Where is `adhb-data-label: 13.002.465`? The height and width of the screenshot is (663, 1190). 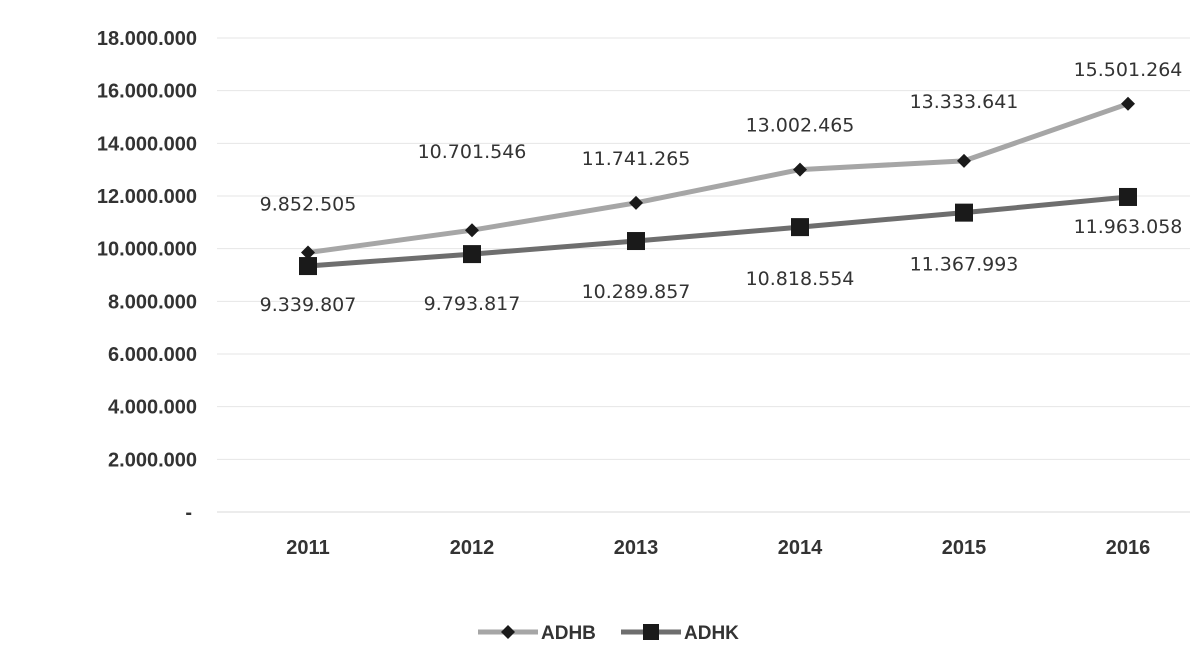 adhb-data-label: 13.002.465 is located at coordinates (800, 126).